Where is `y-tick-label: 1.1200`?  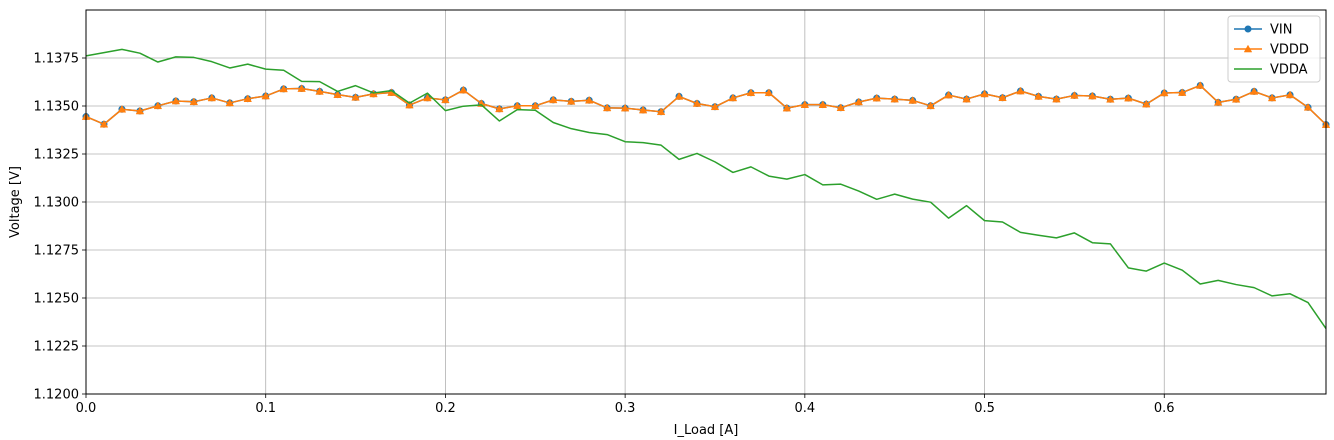
y-tick-label: 1.1200 is located at coordinates (57, 395).